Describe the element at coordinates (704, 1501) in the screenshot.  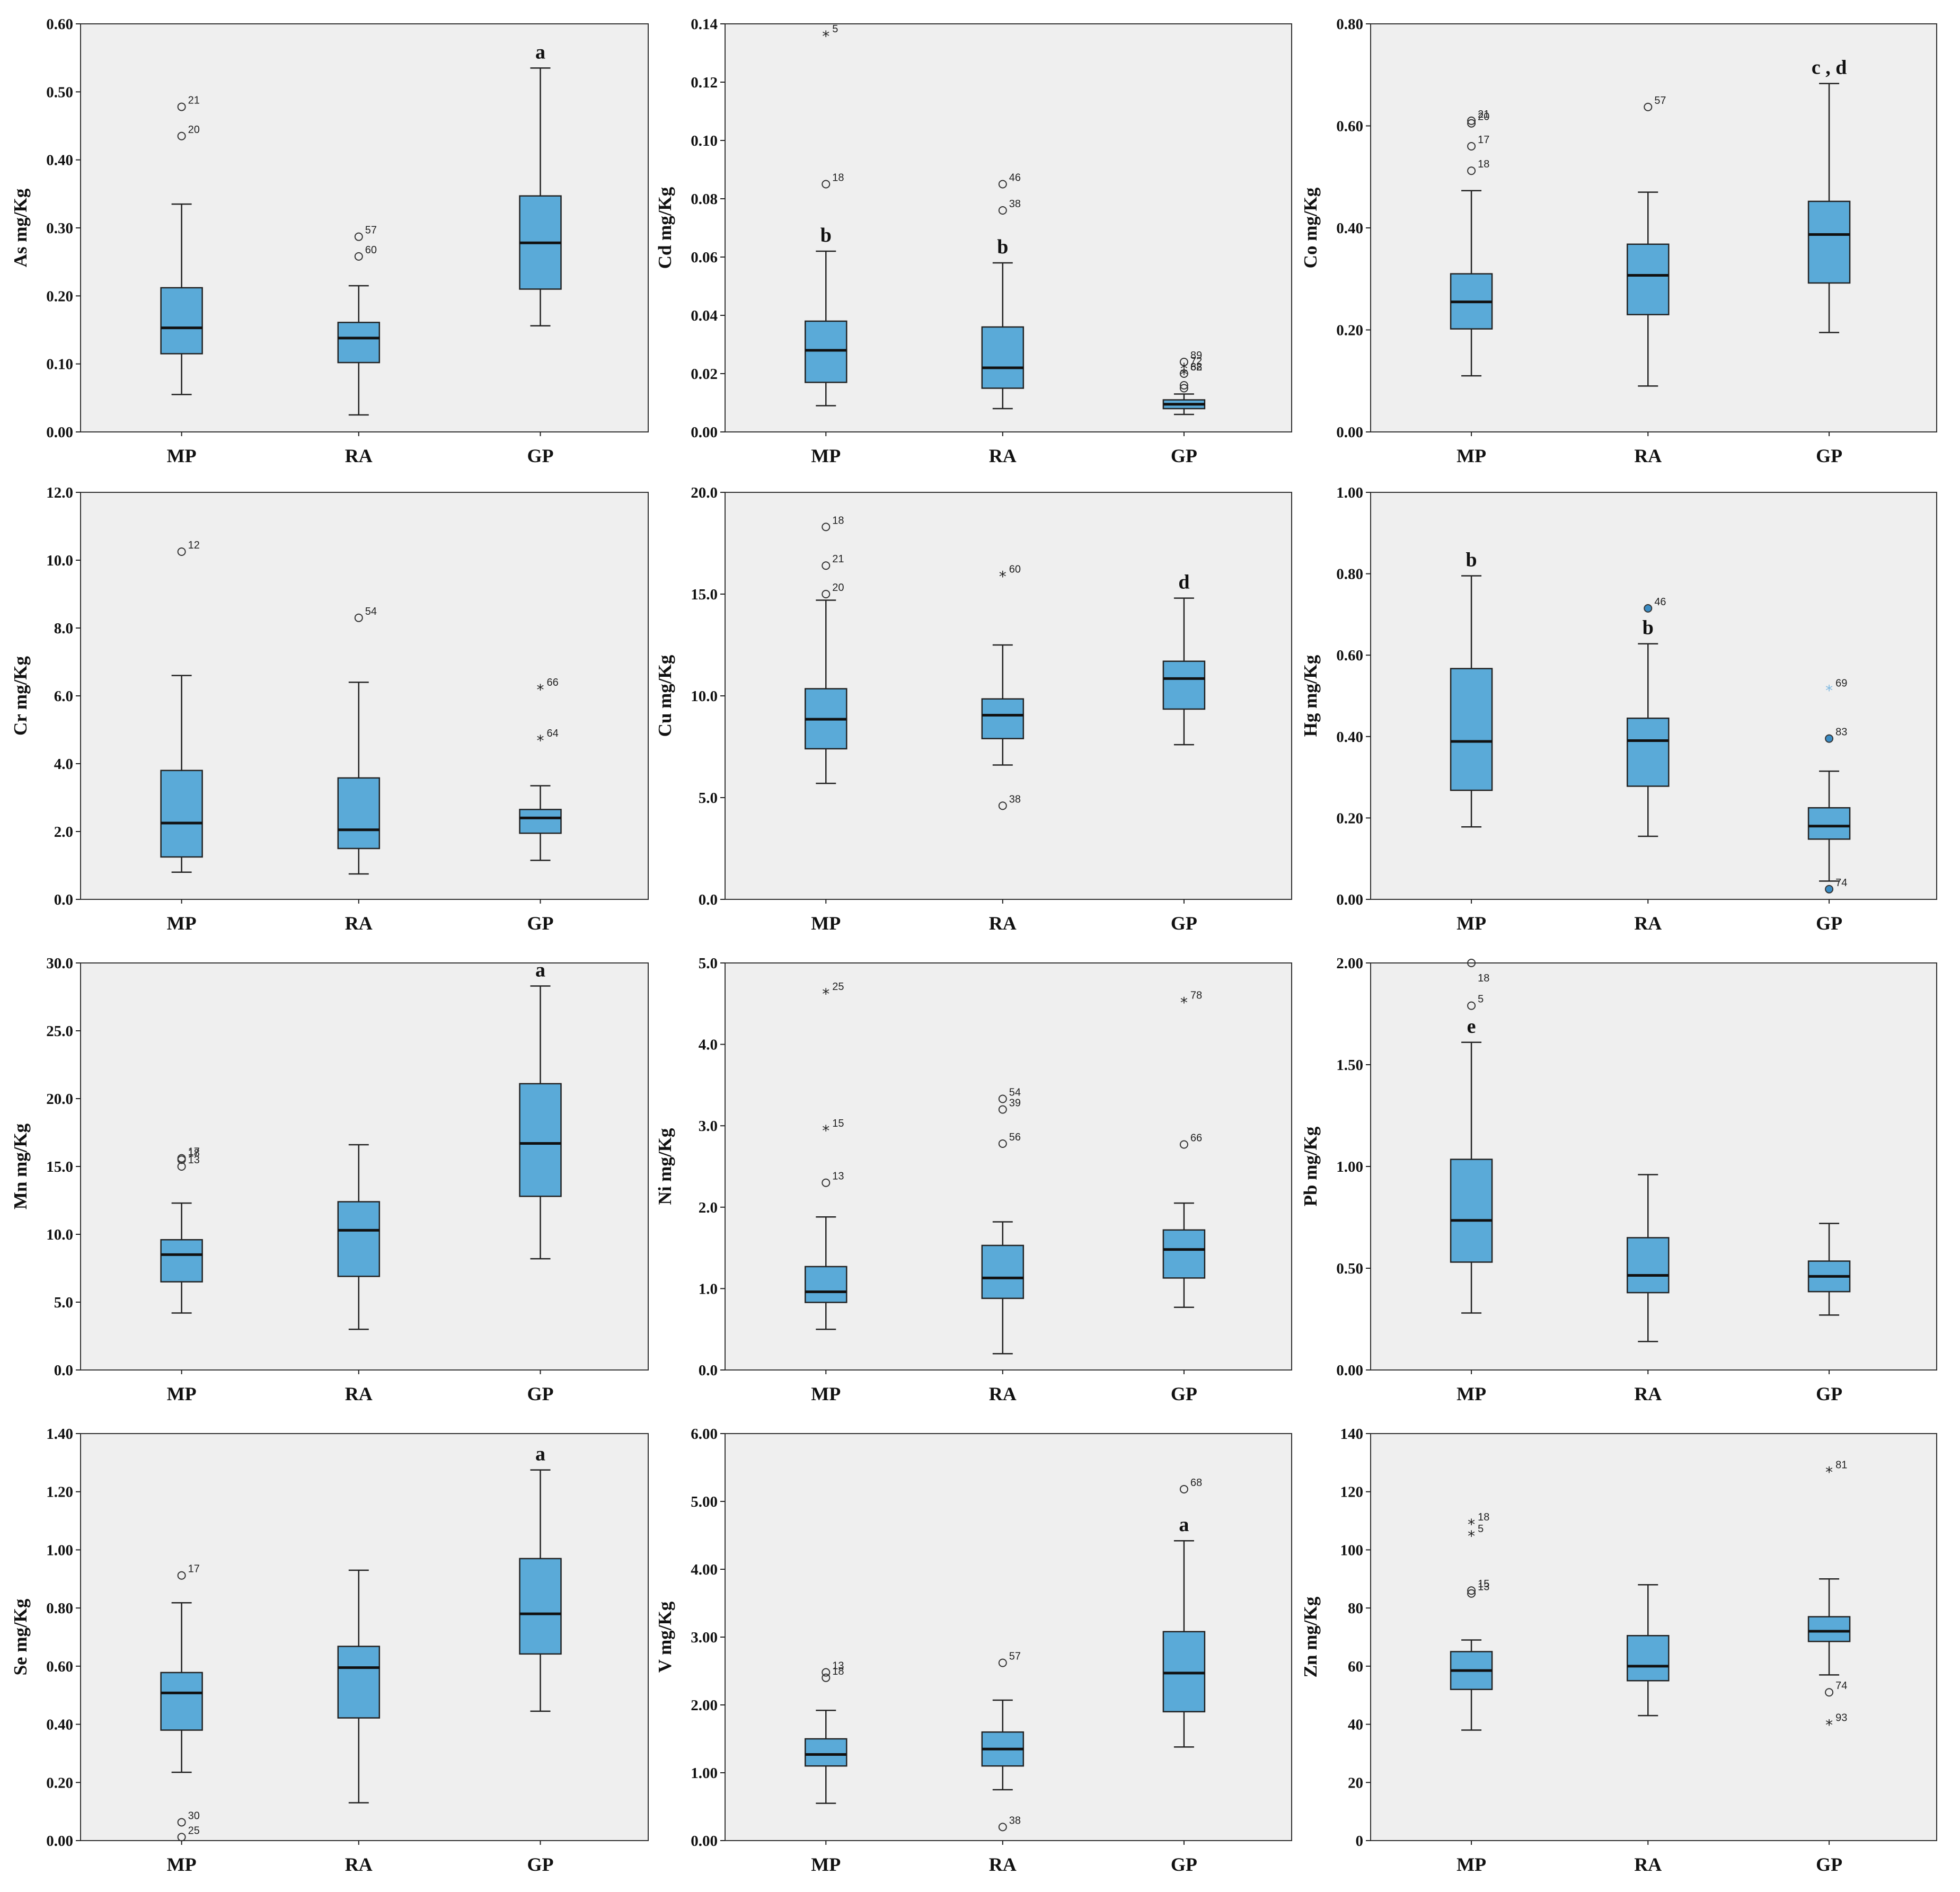
I see `y-tick-label: 5.00` at that location.